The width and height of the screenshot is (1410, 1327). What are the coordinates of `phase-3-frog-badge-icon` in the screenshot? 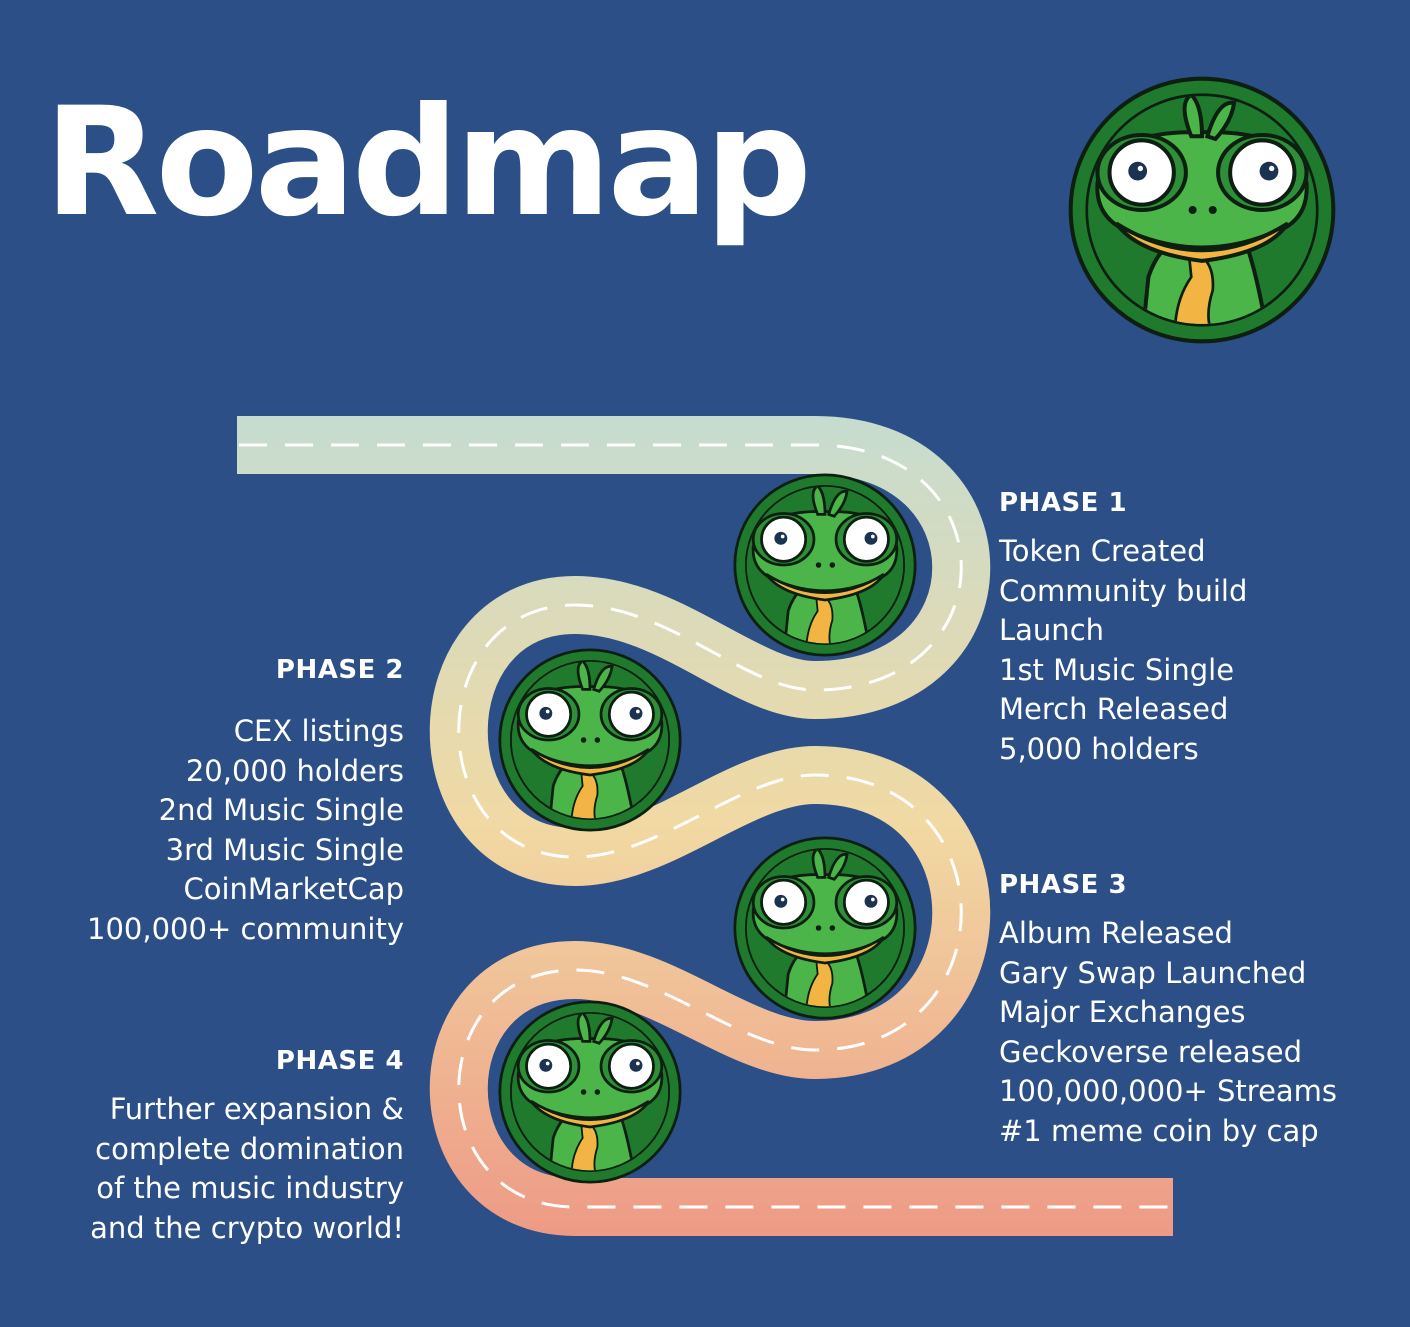 It's located at (825, 928).